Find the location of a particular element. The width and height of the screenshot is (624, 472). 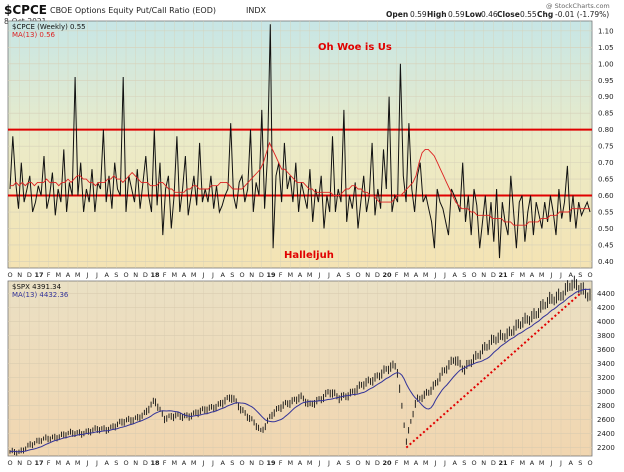

cpce-y-tick-label: 1.10 is located at coordinates (606, 31).